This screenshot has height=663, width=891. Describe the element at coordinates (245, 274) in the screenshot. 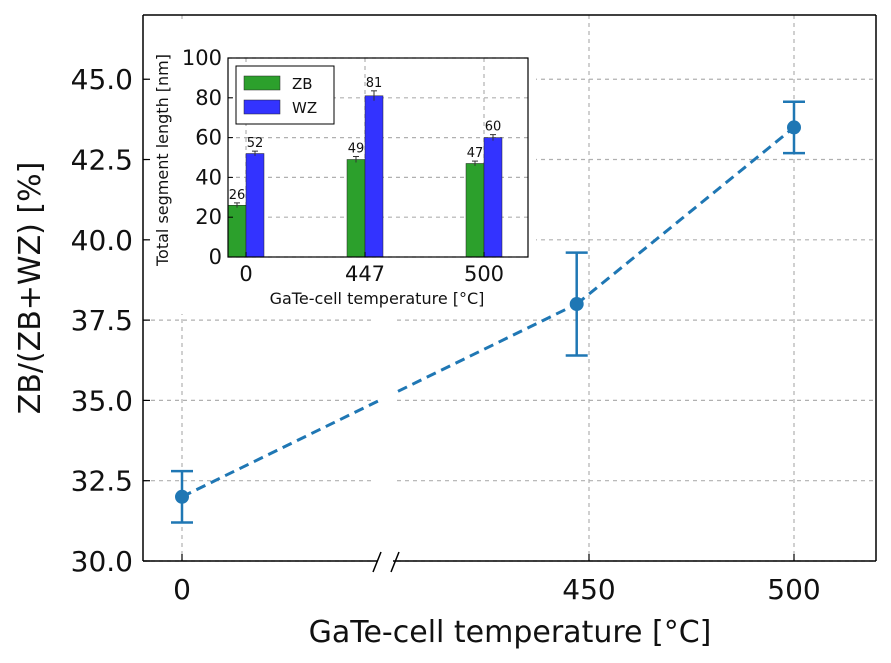

I see `inset-x-tick-label: 0` at that location.